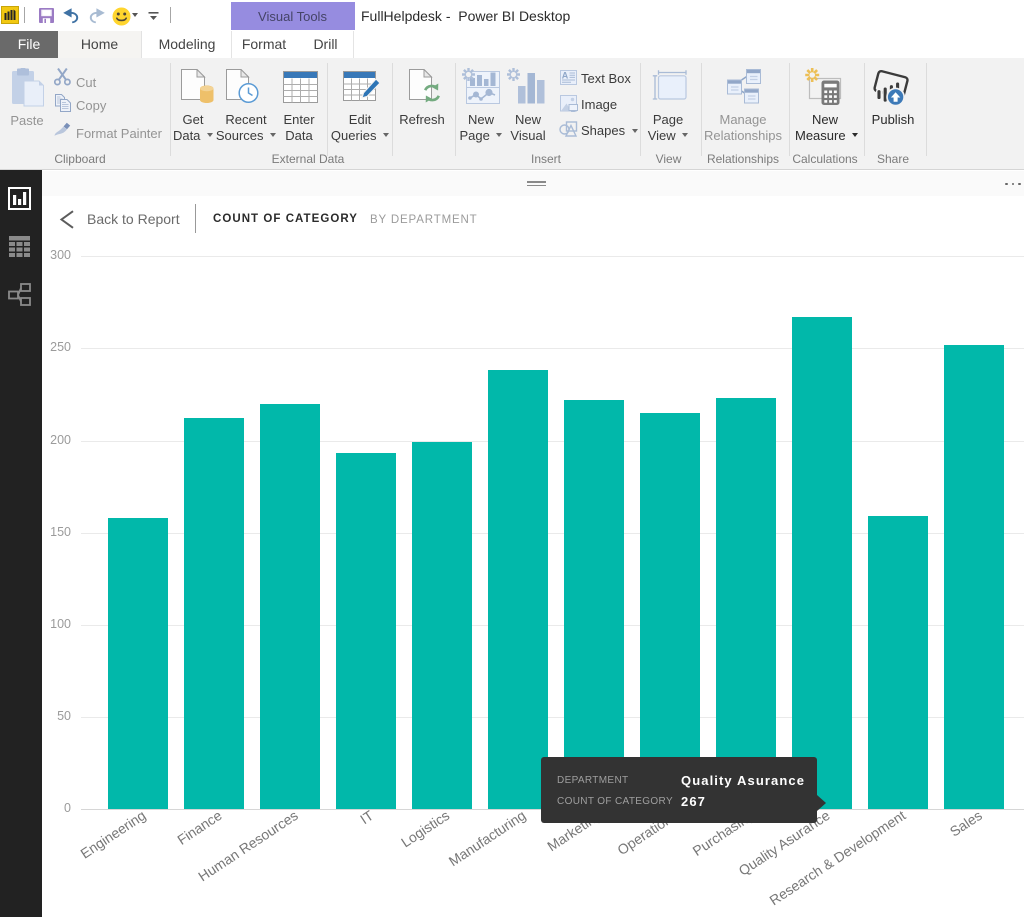  What do you see at coordinates (565, 76) in the screenshot?
I see `svg-text: A` at bounding box center [565, 76].